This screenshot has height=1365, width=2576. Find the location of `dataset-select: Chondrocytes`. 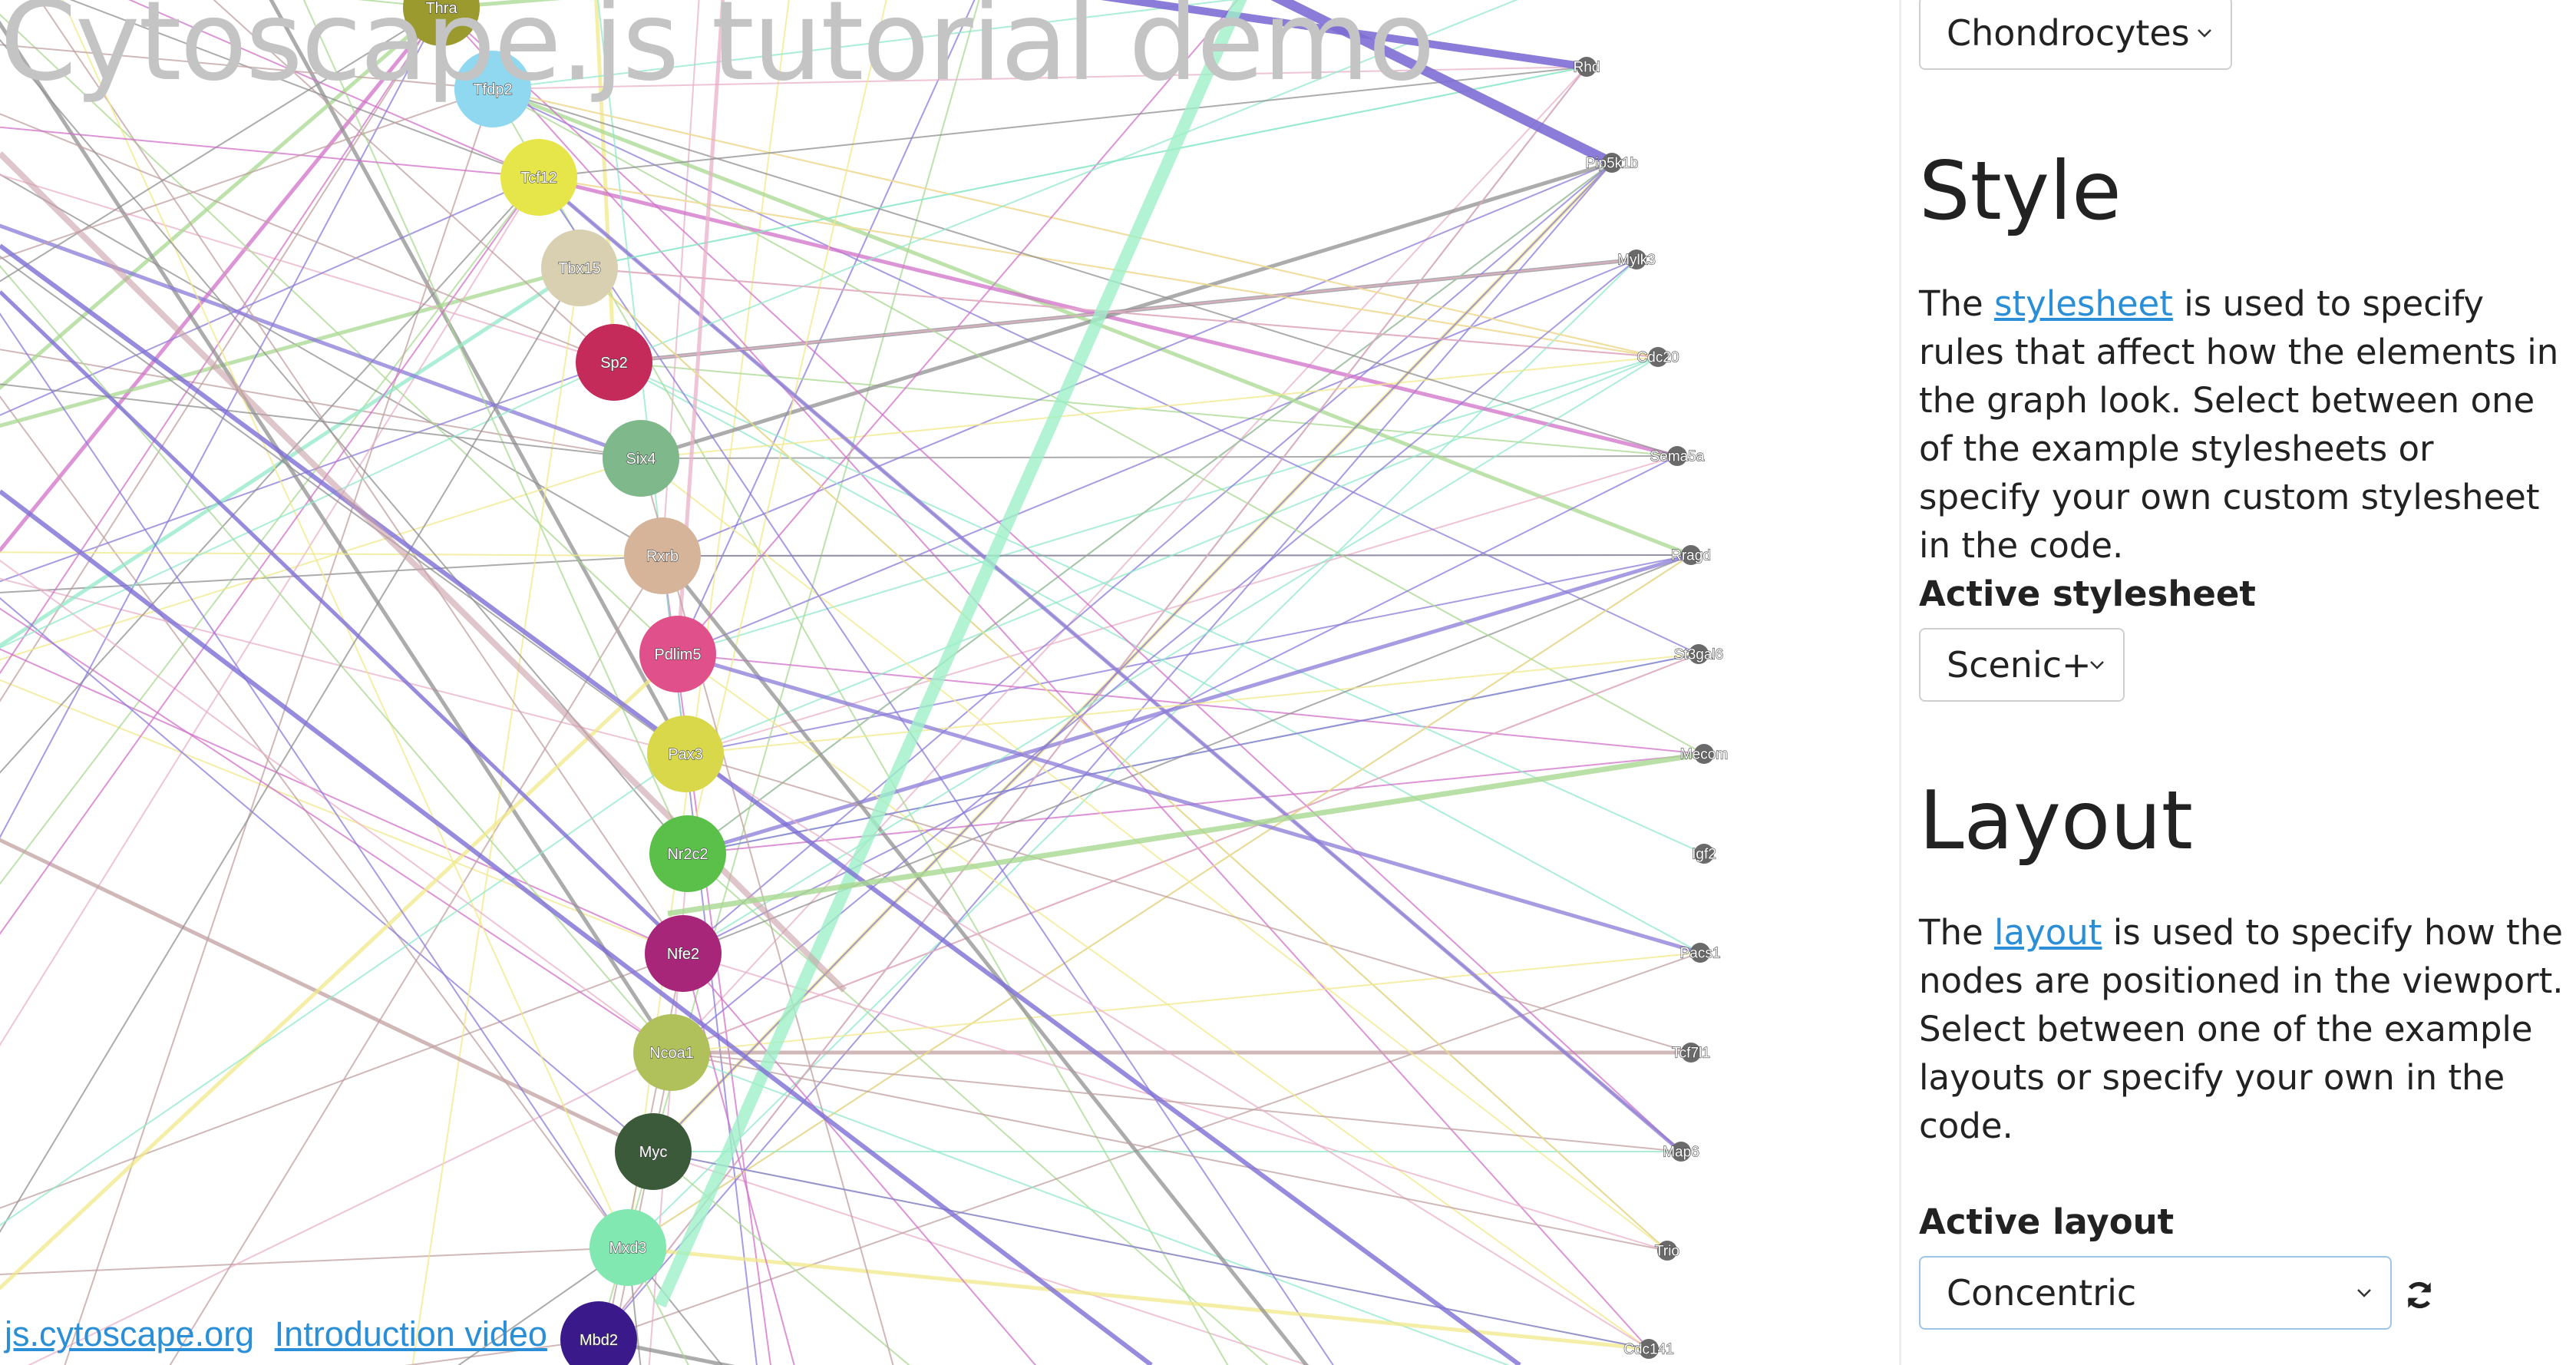

dataset-select: Chondrocytes is located at coordinates (2075, 35).